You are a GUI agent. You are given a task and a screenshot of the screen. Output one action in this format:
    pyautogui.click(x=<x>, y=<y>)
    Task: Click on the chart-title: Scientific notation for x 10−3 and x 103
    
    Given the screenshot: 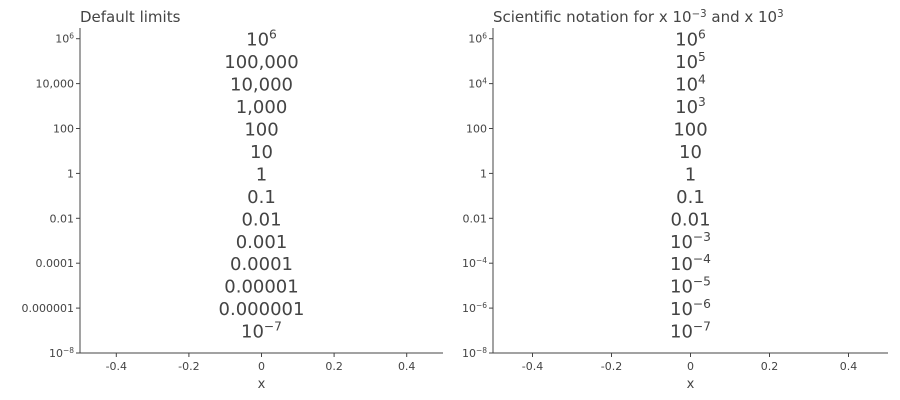 What is the action you would take?
    pyautogui.click(x=638, y=17)
    